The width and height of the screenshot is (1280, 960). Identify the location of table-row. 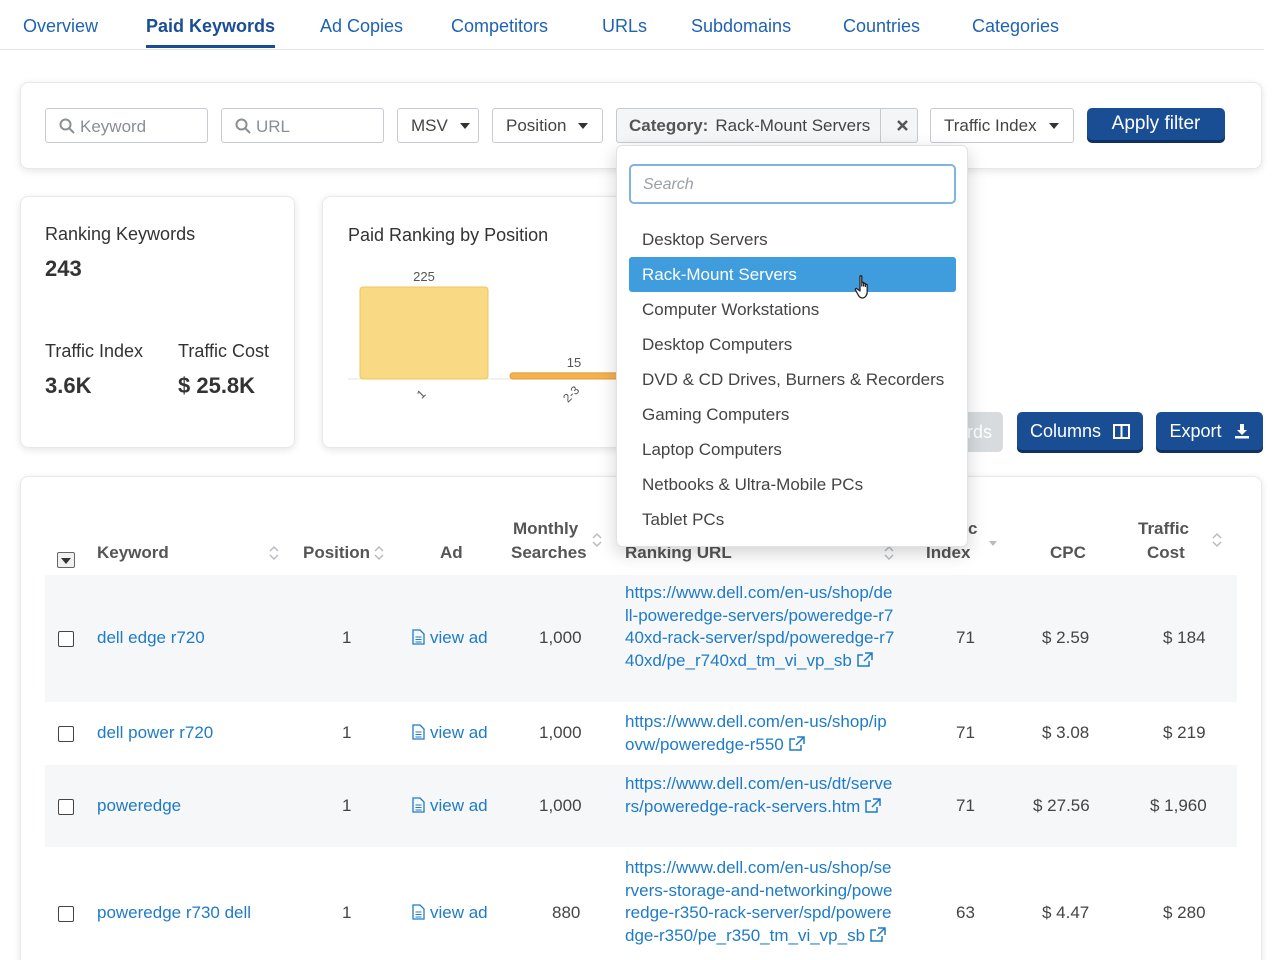
(641, 806).